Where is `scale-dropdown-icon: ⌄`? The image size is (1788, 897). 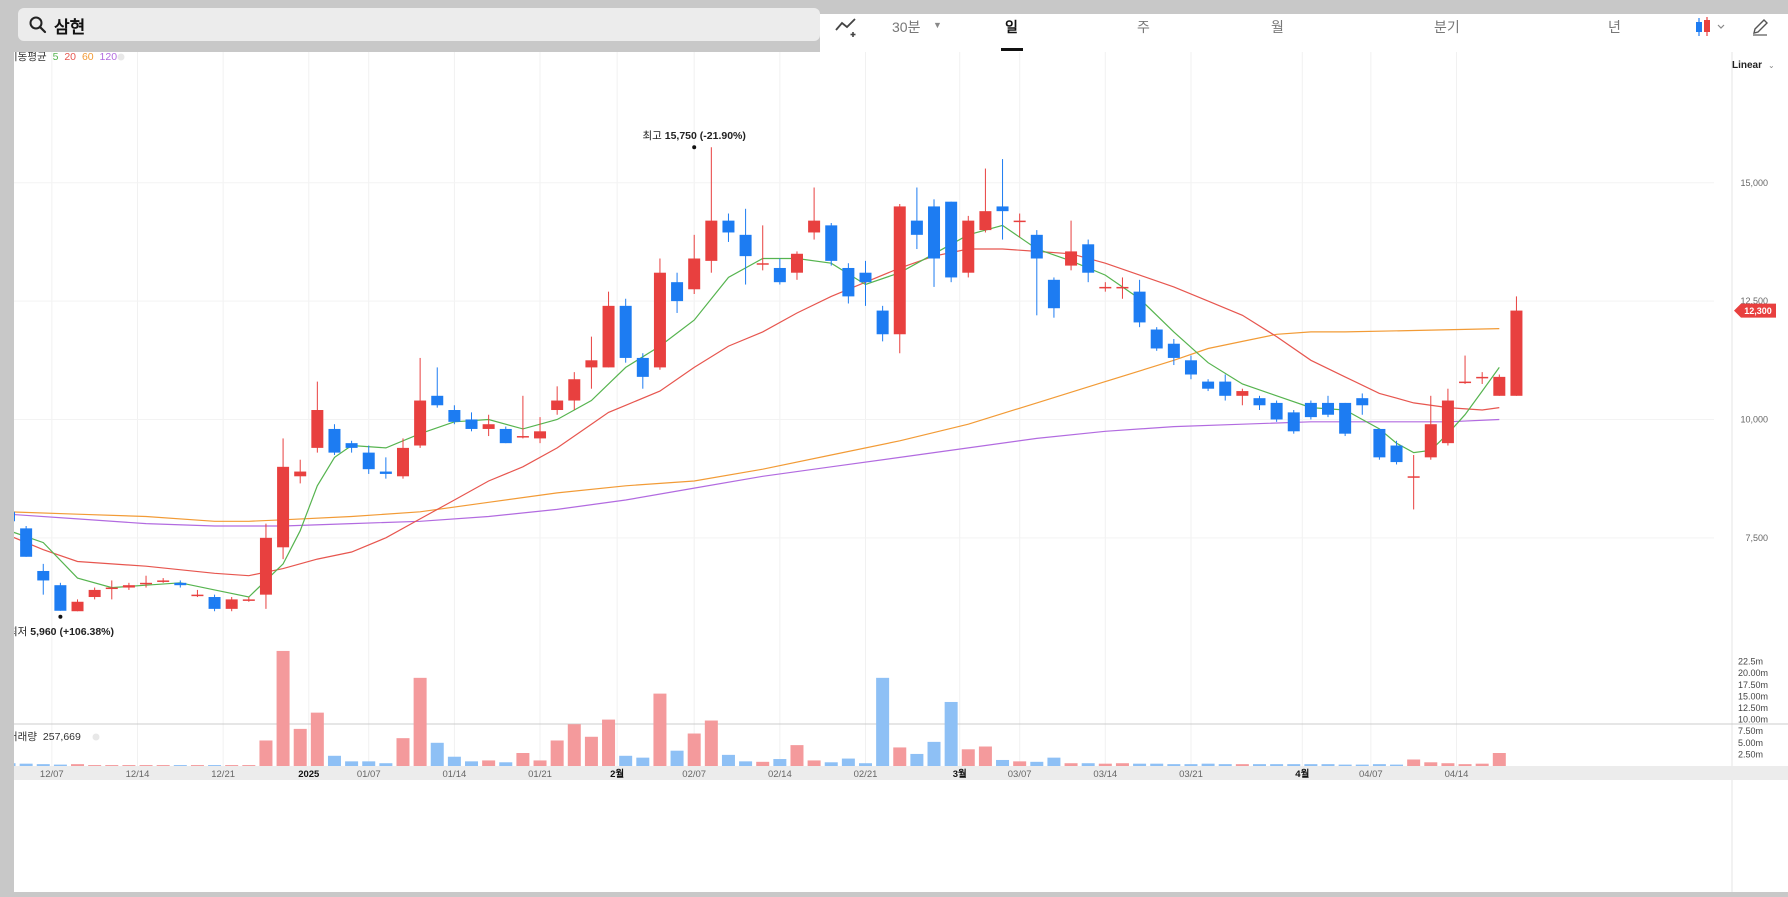 scale-dropdown-icon: ⌄ is located at coordinates (1771, 65).